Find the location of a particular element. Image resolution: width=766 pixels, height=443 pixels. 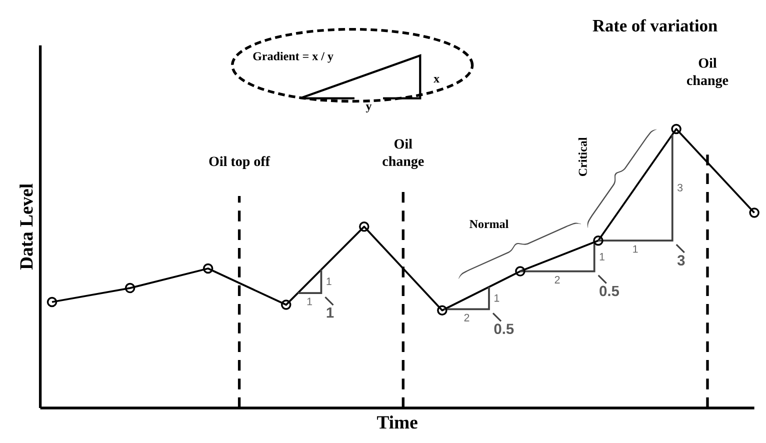

text: y is located at coordinates (369, 108).